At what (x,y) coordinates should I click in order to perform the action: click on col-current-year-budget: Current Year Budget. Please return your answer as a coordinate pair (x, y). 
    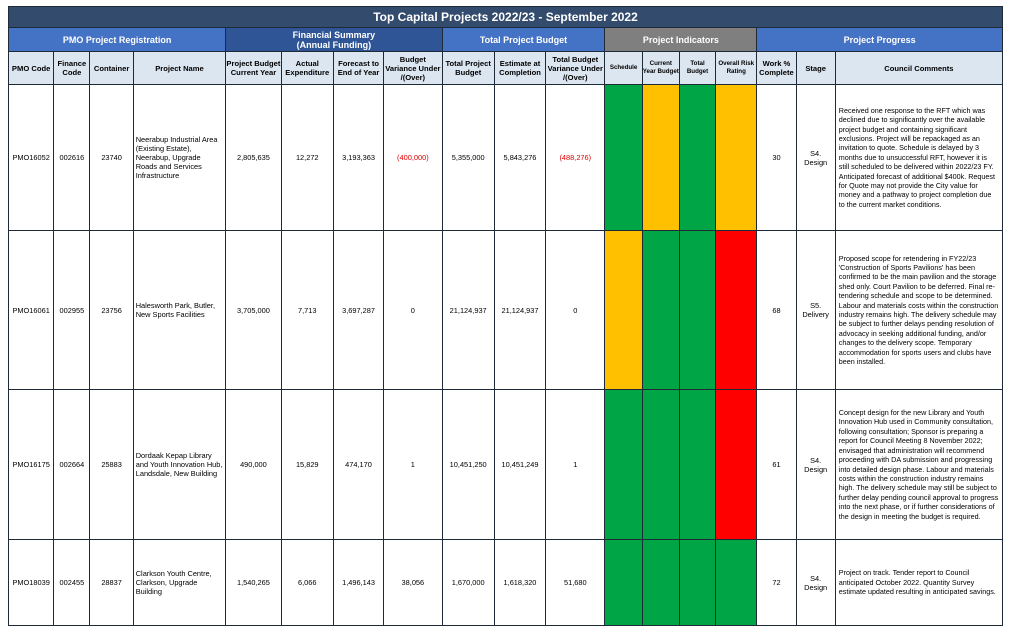
    Looking at the image, I should click on (660, 68).